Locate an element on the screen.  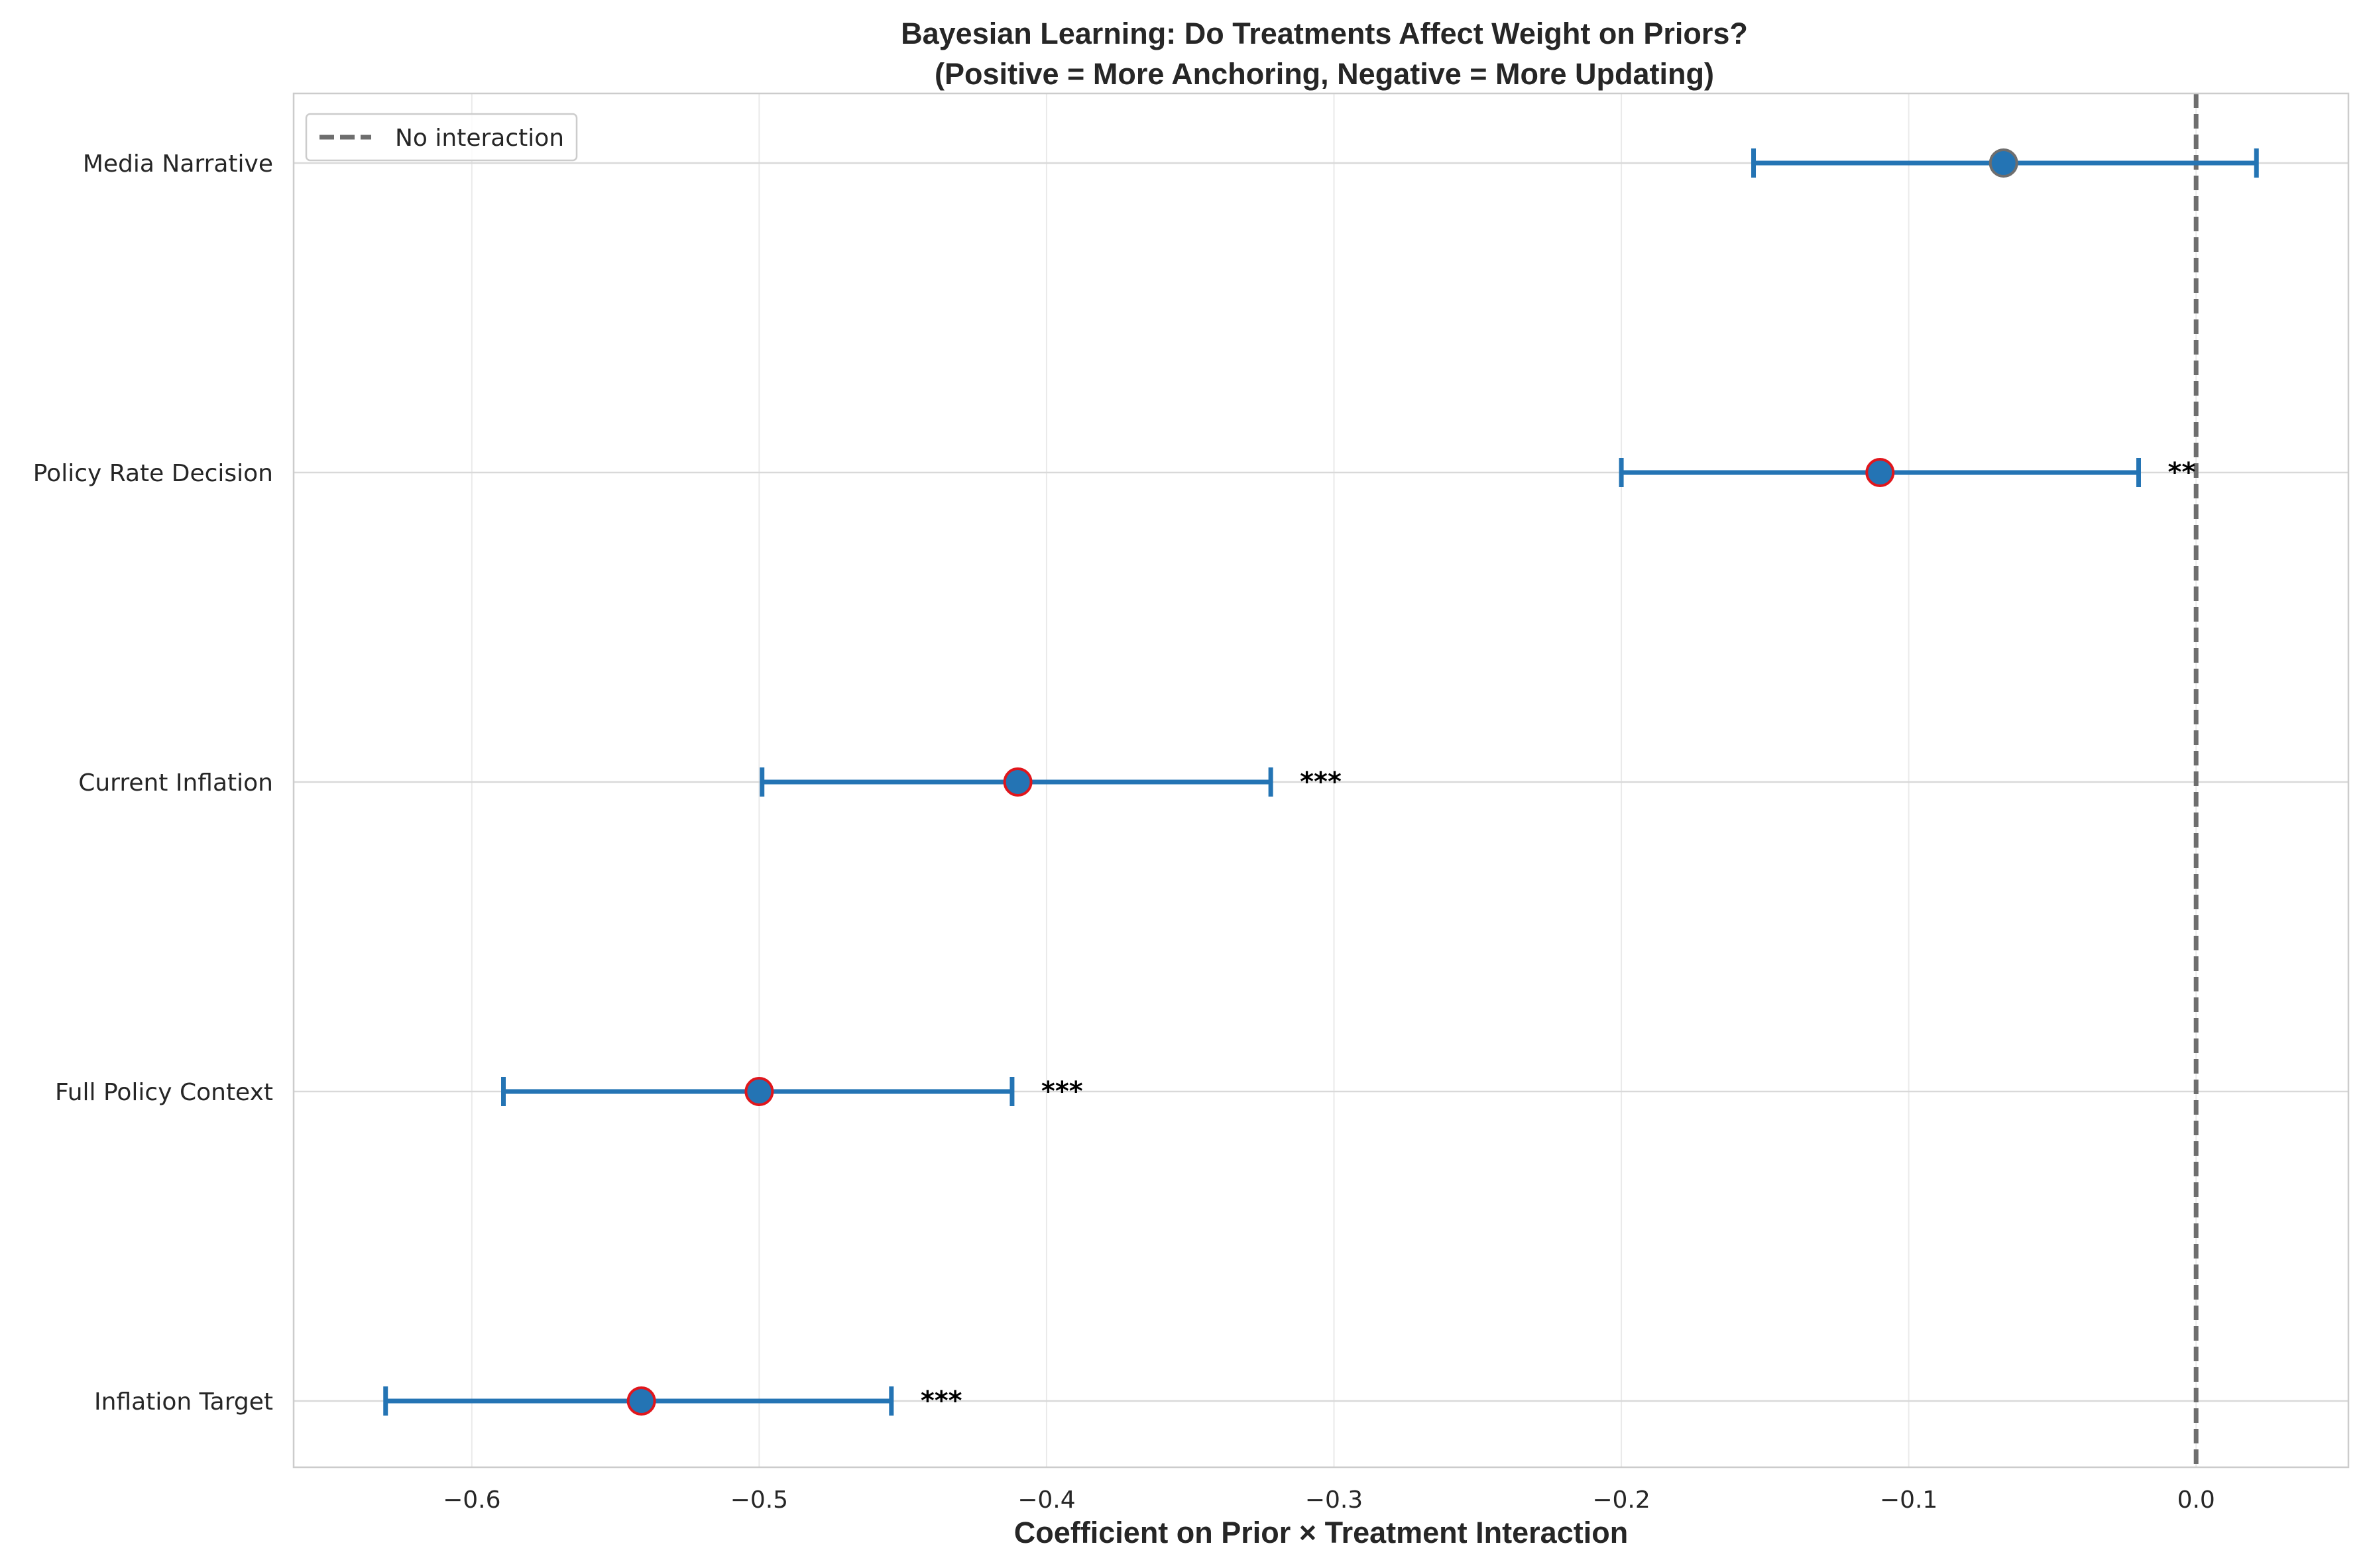
significance-label-4: *** is located at coordinates (942, 1401).